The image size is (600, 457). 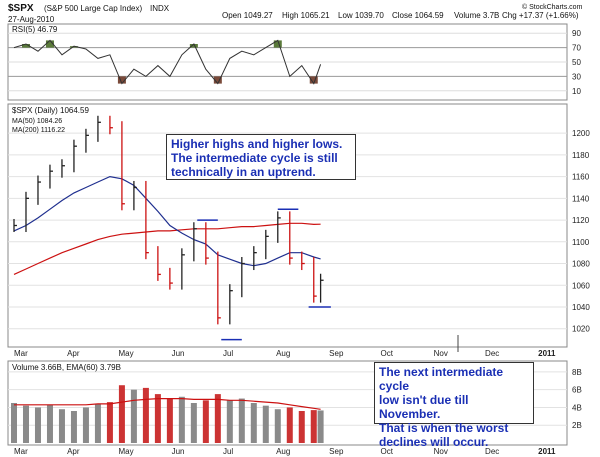 What do you see at coordinates (93, 8) in the screenshot?
I see `index-name: (S&P 500 Large Cap Index)` at bounding box center [93, 8].